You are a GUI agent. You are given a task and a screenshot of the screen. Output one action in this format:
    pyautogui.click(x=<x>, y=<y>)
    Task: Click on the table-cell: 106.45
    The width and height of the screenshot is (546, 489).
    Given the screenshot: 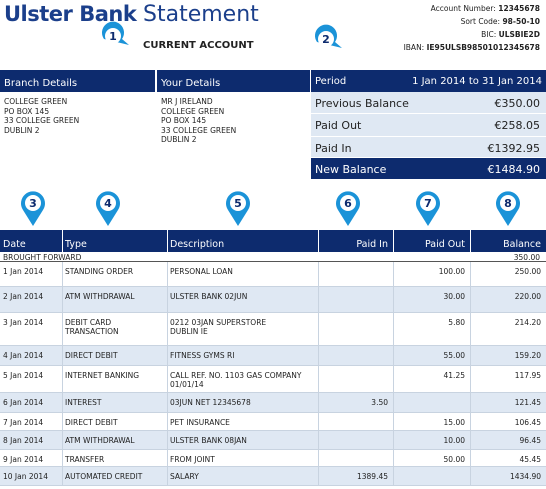 What is the action you would take?
    pyautogui.click(x=527, y=422)
    